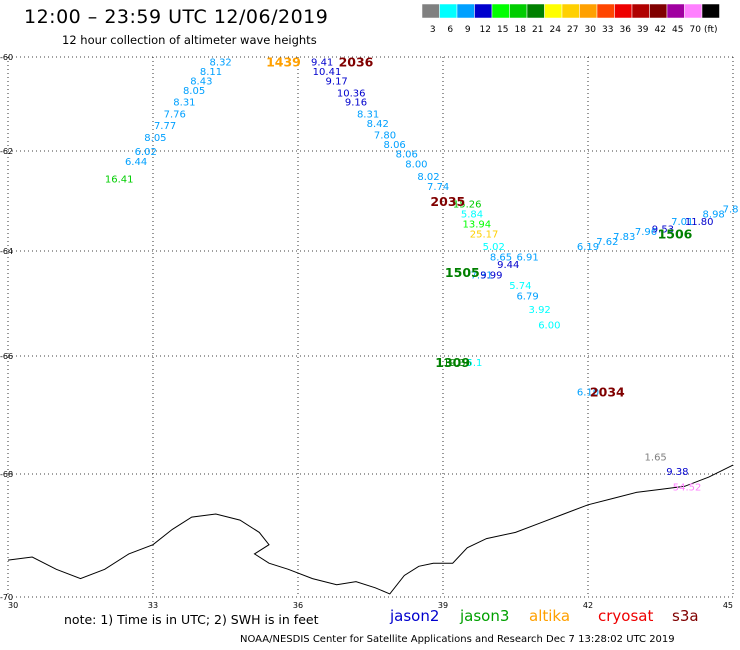  I want to click on lon-tick-label: 39, so click(443, 605).